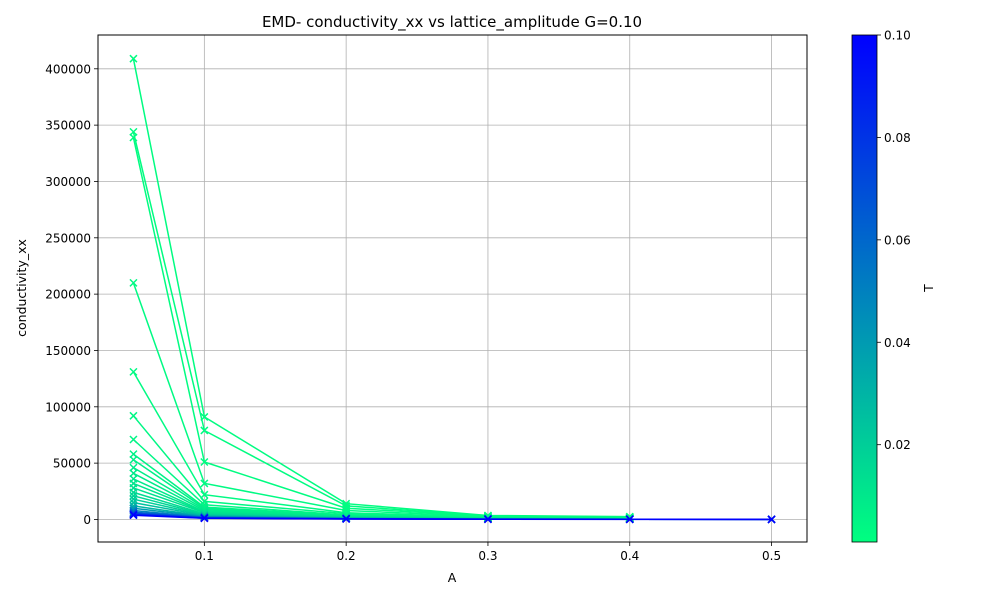  Describe the element at coordinates (21, 288) in the screenshot. I see `y-axis-label: conductivity_xx` at that location.